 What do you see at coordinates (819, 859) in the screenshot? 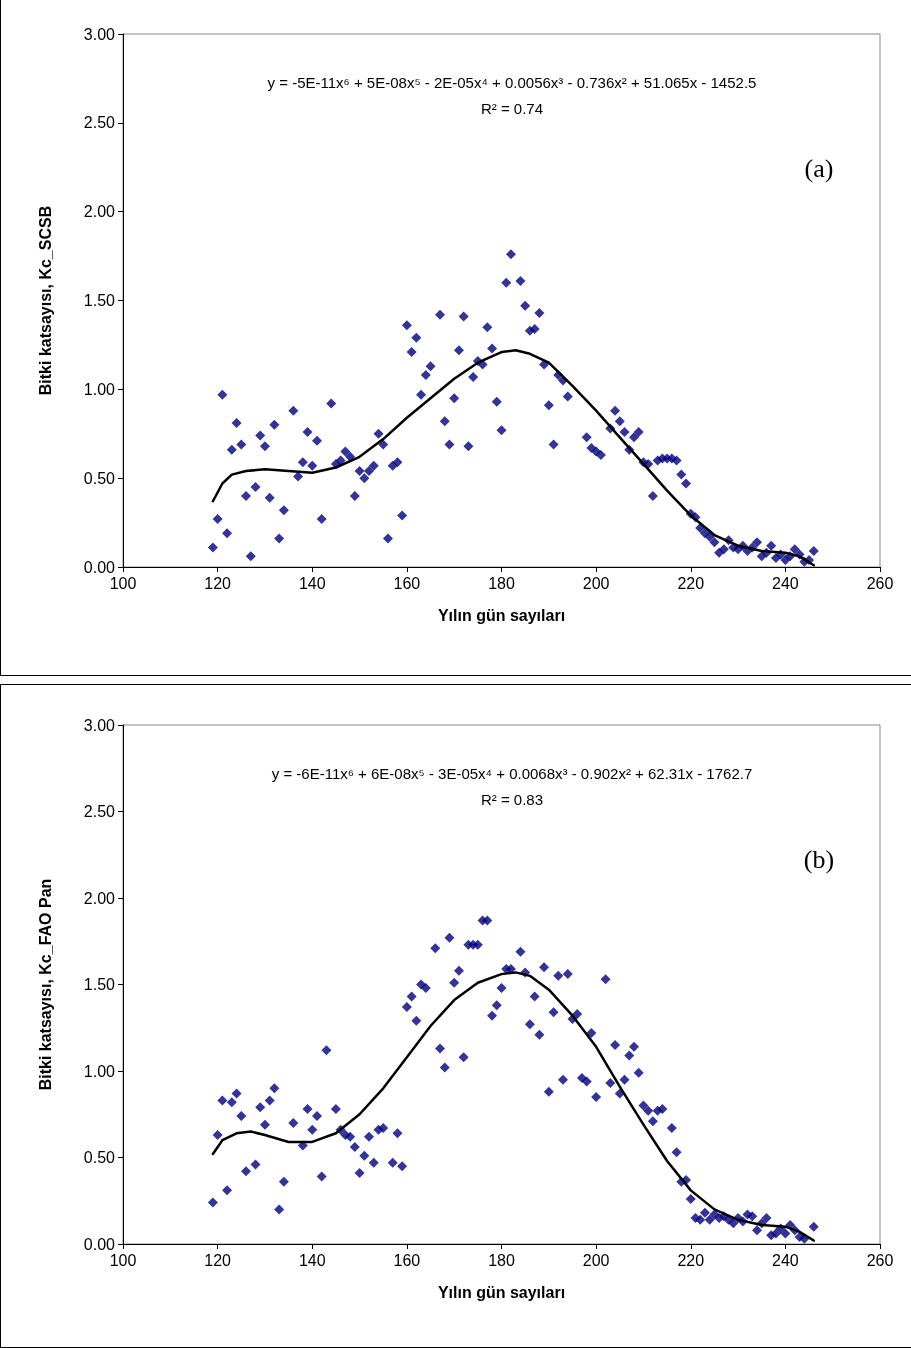
I see `annotation: (b)` at bounding box center [819, 859].